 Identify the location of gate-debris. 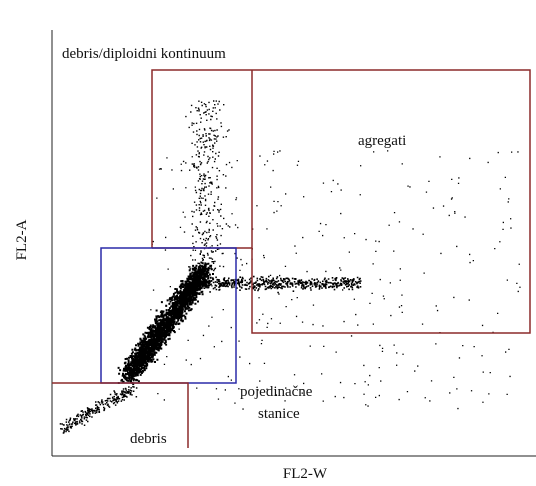
(120, 415).